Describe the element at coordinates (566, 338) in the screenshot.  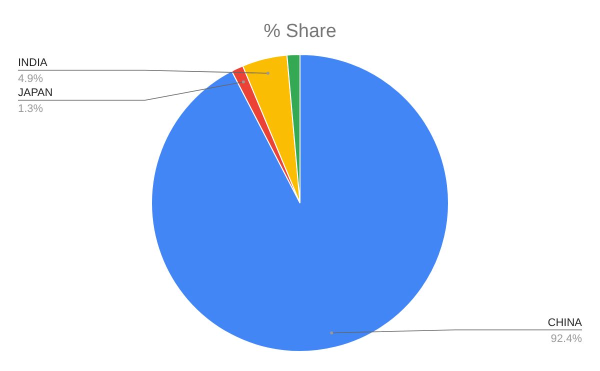
I see `data-label: 92.4%` at that location.